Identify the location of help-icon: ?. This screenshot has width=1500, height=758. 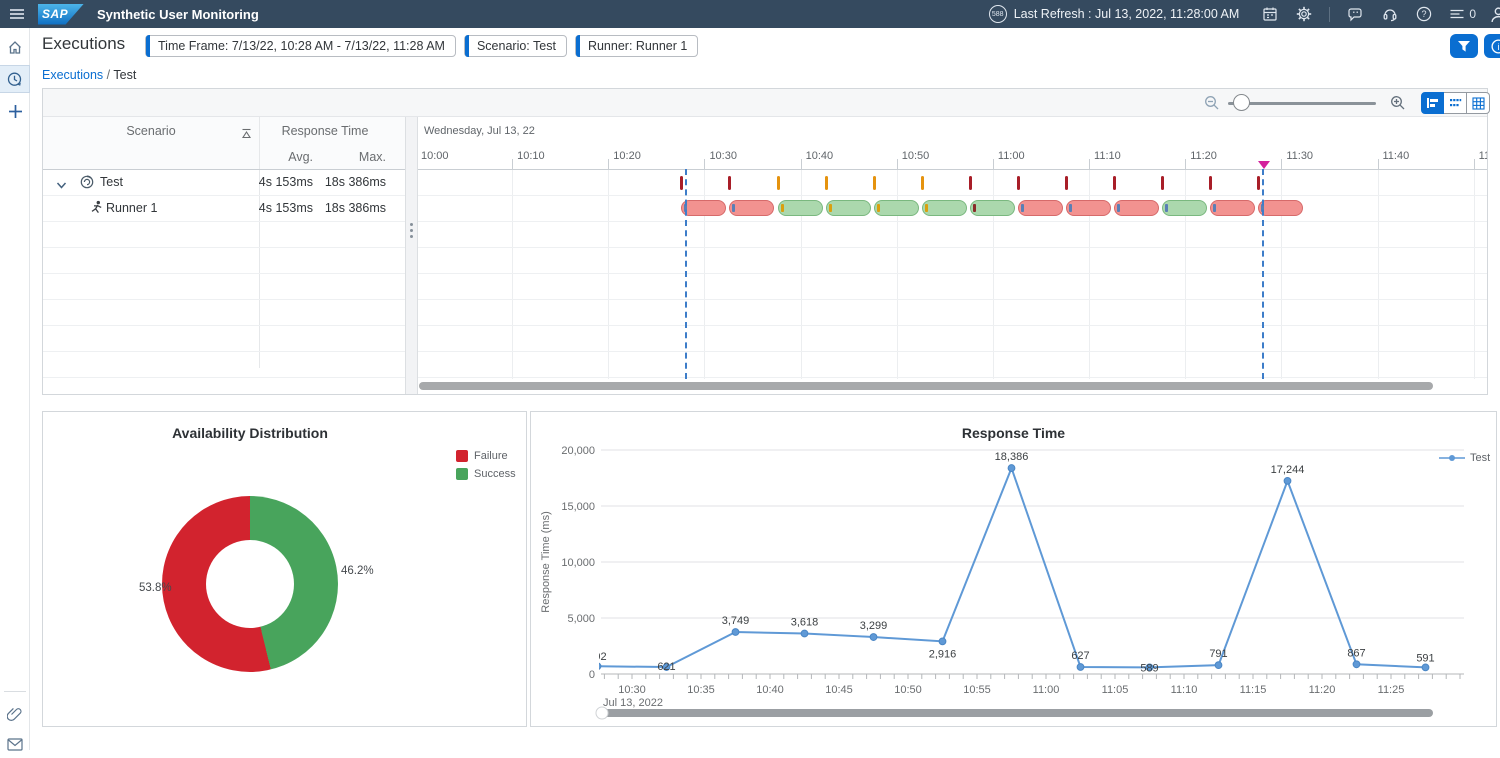
(1423, 14).